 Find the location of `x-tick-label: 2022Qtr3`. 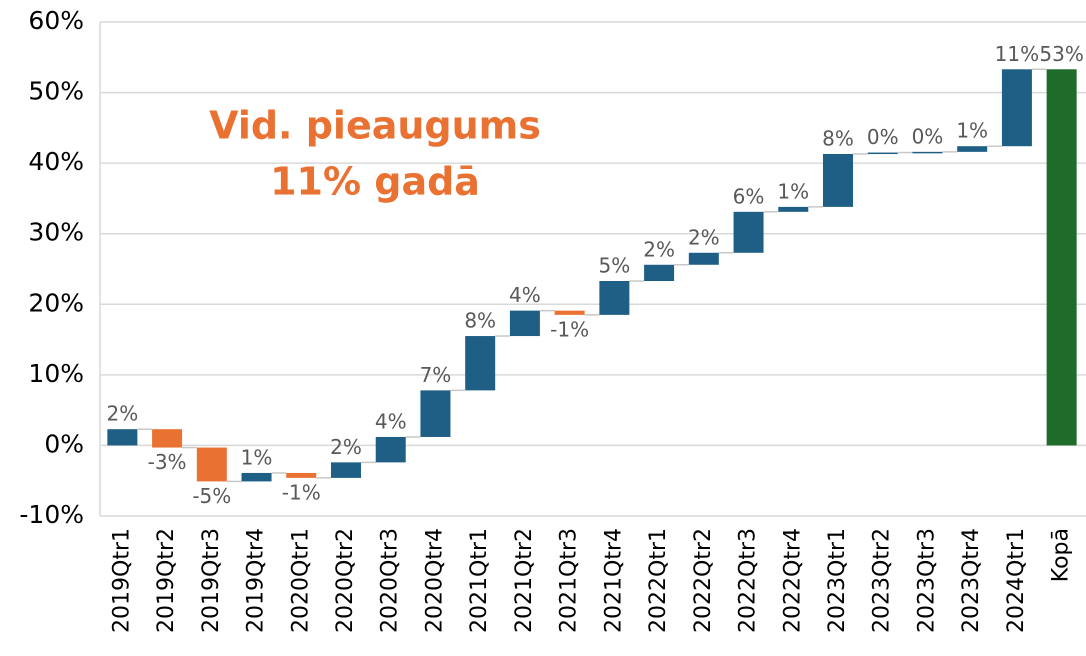

x-tick-label: 2022Qtr3 is located at coordinates (748, 580).